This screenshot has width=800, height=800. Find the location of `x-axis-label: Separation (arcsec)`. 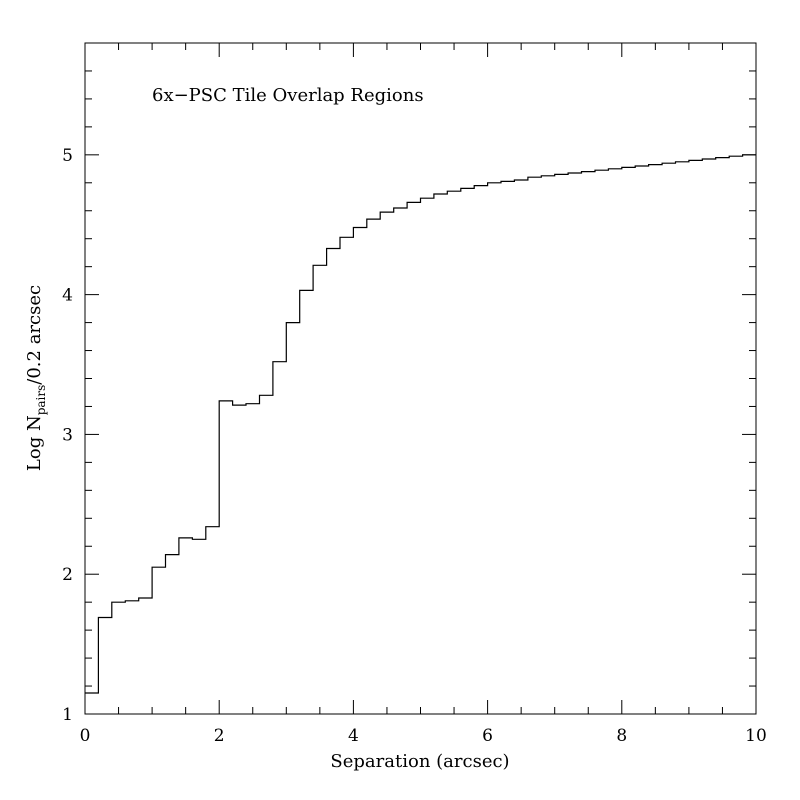

x-axis-label: Separation (arcsec) is located at coordinates (419, 761).